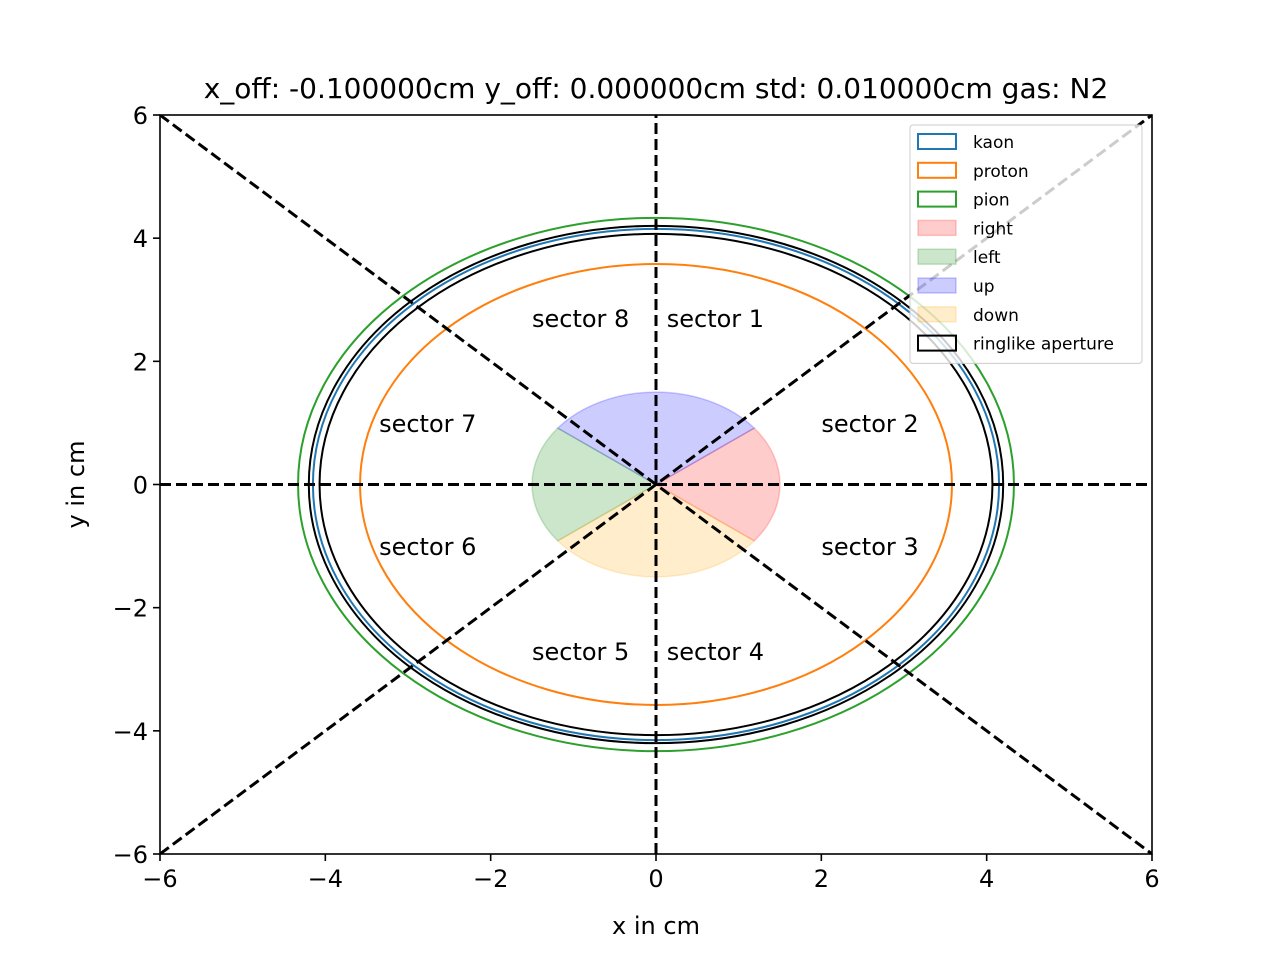 The width and height of the screenshot is (1280, 960). I want to click on legend-label: pion, so click(991, 201).